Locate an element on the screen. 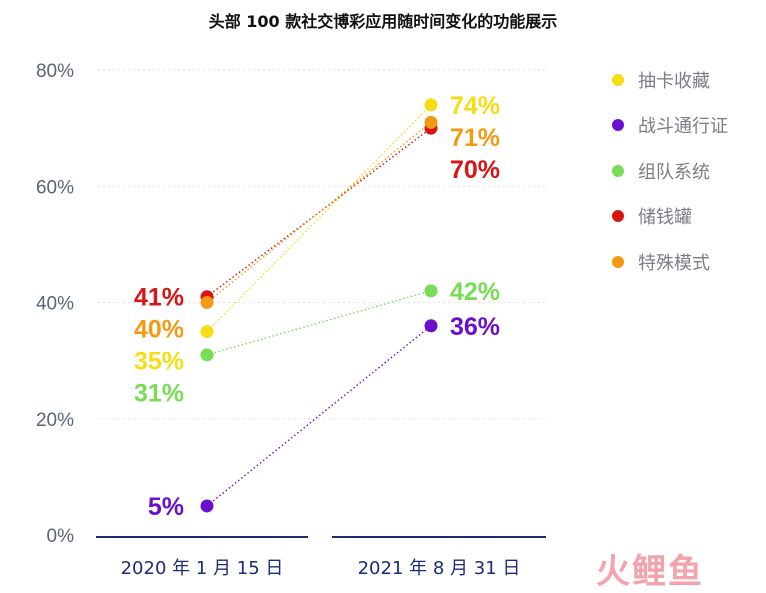  legend-item: 储钱罐 is located at coordinates (670, 217).